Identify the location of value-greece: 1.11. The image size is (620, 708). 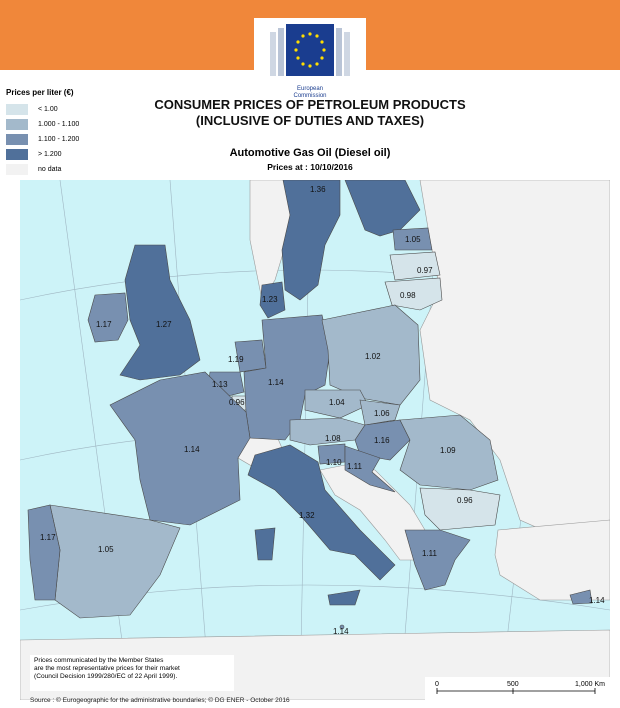
(430, 553).